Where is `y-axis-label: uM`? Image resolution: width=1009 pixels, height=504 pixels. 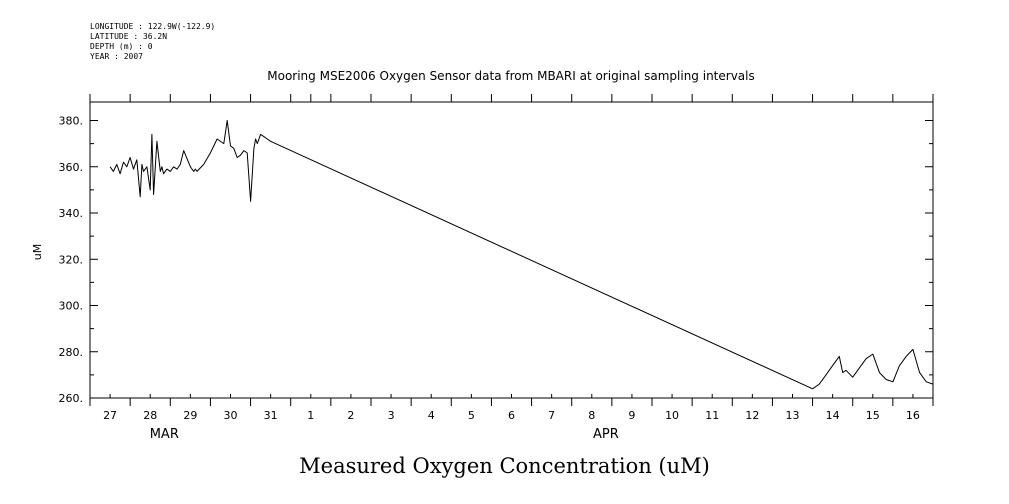
y-axis-label: uM is located at coordinates (37, 252).